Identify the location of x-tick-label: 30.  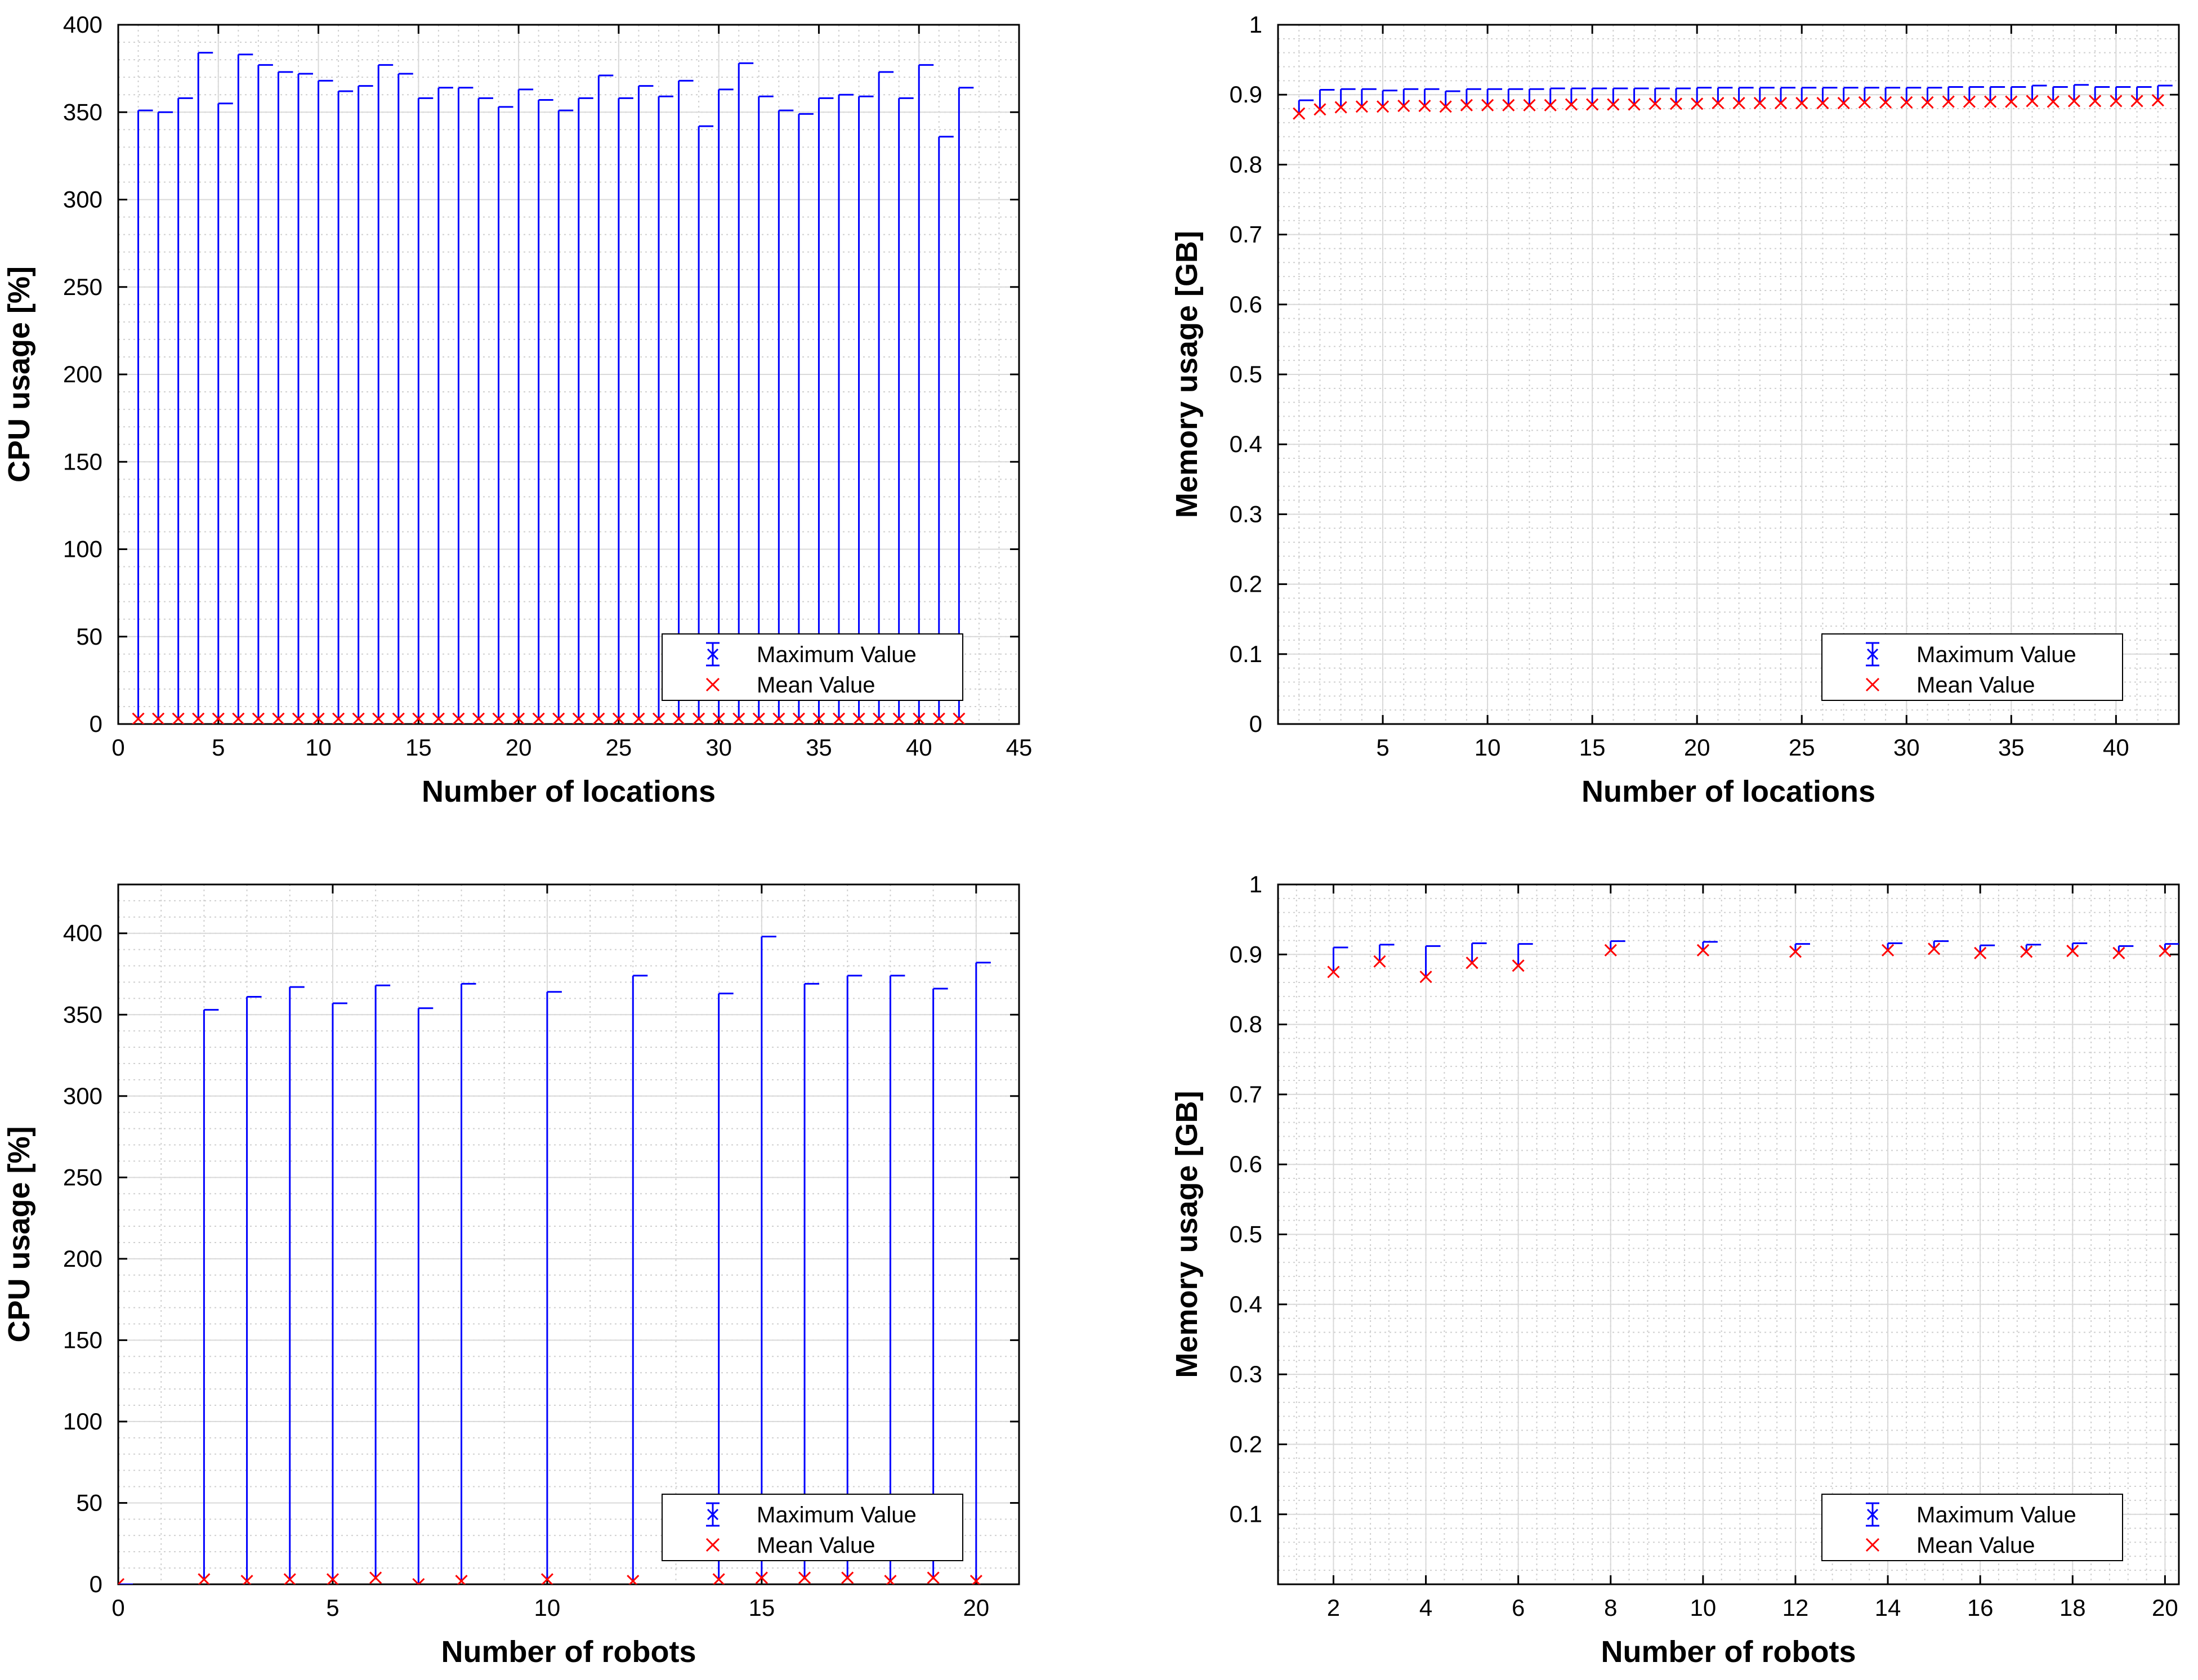
(719, 748).